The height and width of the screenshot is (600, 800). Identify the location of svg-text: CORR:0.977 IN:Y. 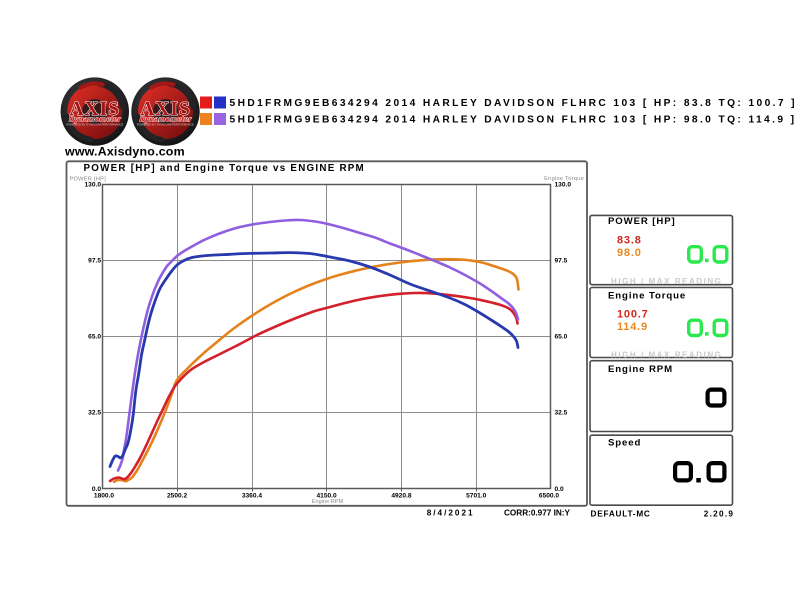
(537, 513).